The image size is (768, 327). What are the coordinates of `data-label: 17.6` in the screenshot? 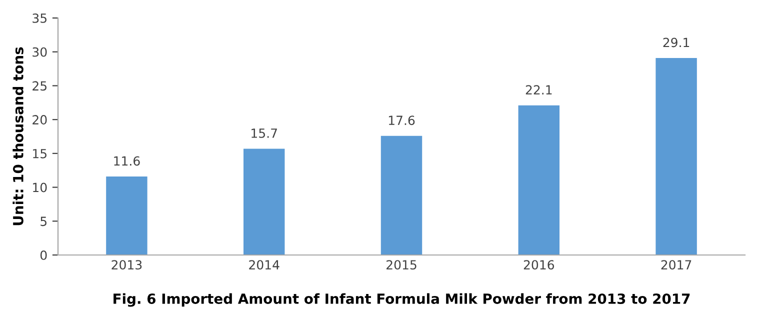 It's located at (401, 121).